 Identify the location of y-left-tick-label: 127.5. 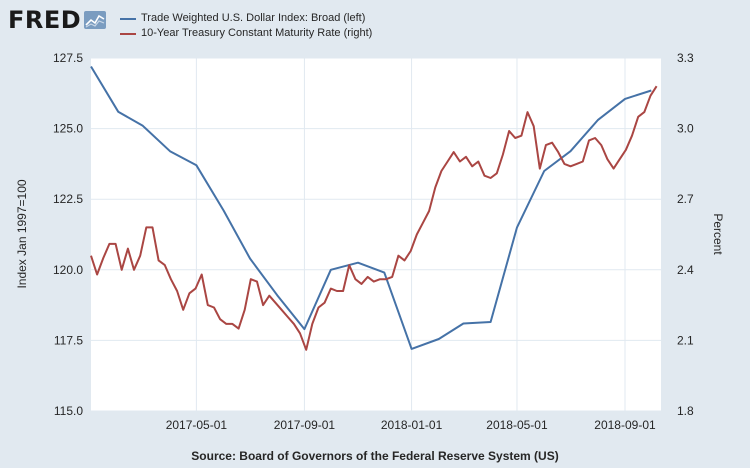
(68, 58).